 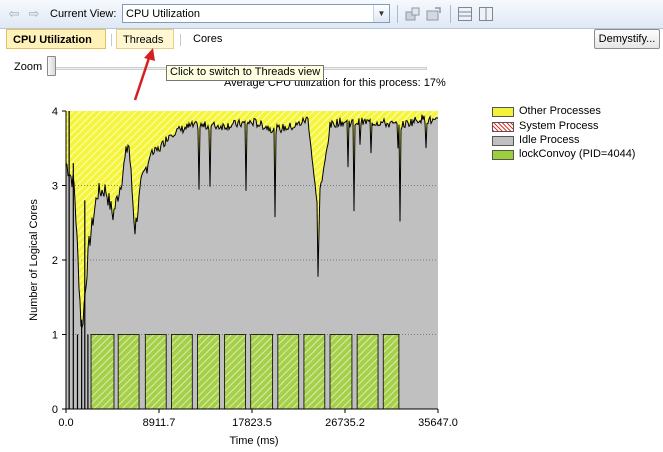 What do you see at coordinates (34, 13) in the screenshot?
I see `forward-arrow-icon: ⇨` at bounding box center [34, 13].